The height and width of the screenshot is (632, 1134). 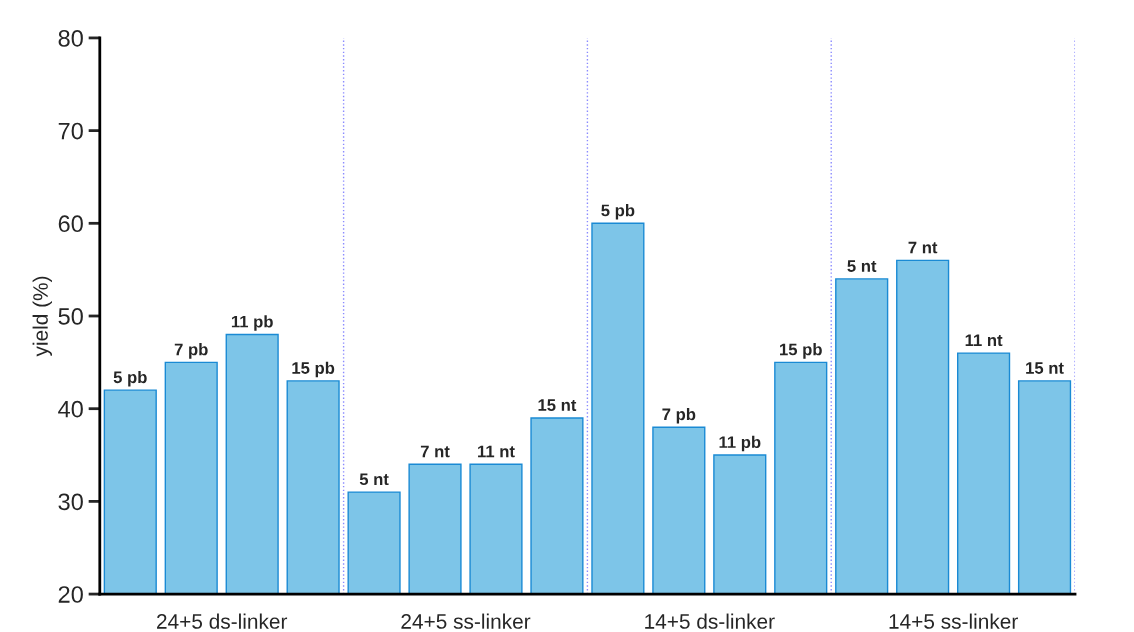 I want to click on y-tick-label: 60, so click(x=70, y=224).